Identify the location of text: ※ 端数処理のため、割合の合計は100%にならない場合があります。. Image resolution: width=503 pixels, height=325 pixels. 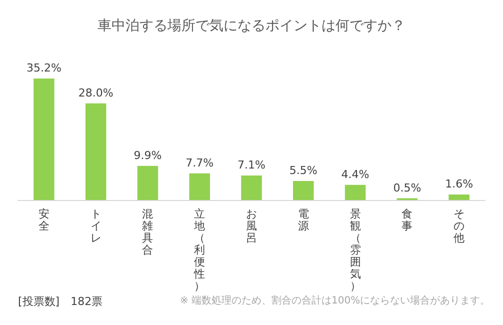
(335, 300).